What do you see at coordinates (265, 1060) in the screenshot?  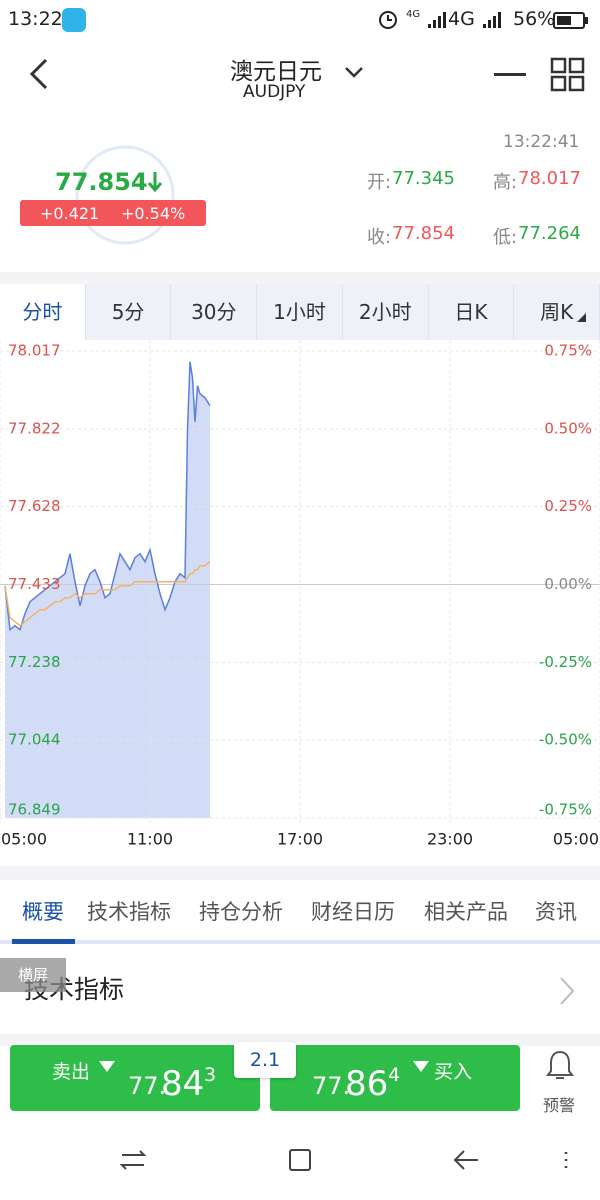 I see `spread: 2.1` at bounding box center [265, 1060].